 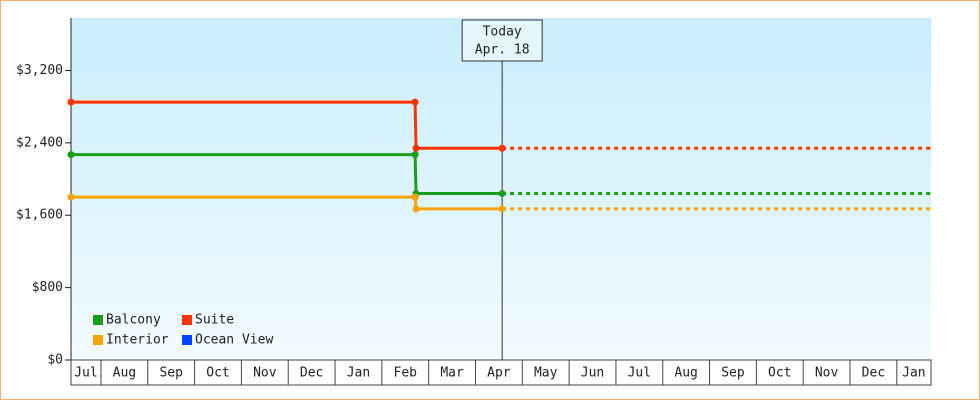 I want to click on legend-label: Balcony, so click(x=133, y=320).